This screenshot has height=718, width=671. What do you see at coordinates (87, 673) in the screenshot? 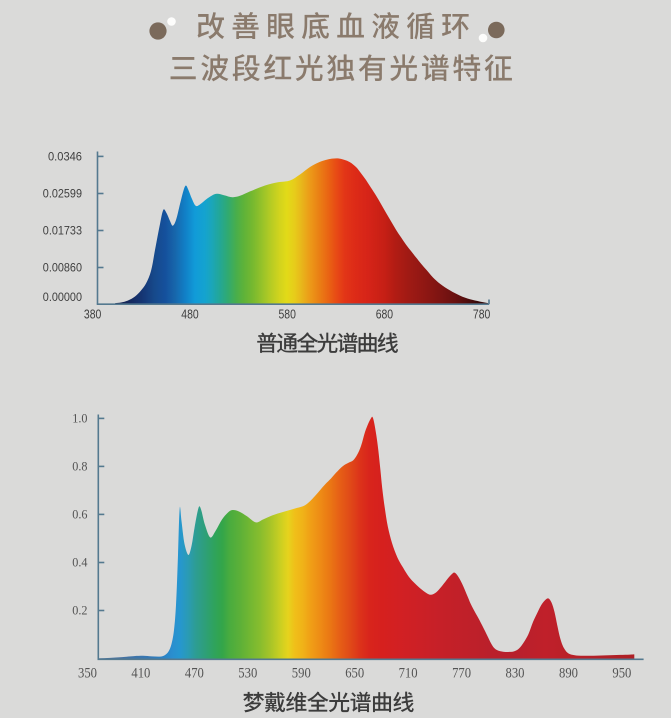
I see `svg-text: 350` at bounding box center [87, 673].